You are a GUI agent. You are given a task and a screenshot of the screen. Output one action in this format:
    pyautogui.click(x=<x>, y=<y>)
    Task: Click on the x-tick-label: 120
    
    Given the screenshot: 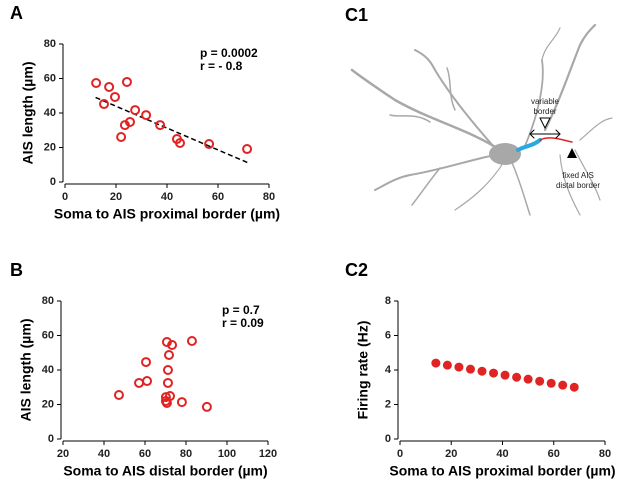 What is the action you would take?
    pyautogui.click(x=268, y=454)
    